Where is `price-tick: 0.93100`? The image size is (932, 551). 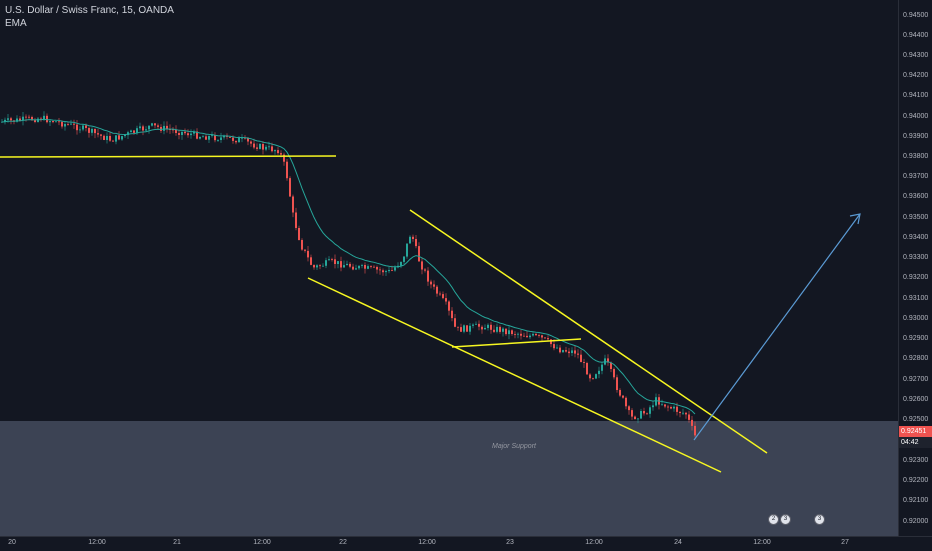 price-tick: 0.93100 is located at coordinates (916, 298).